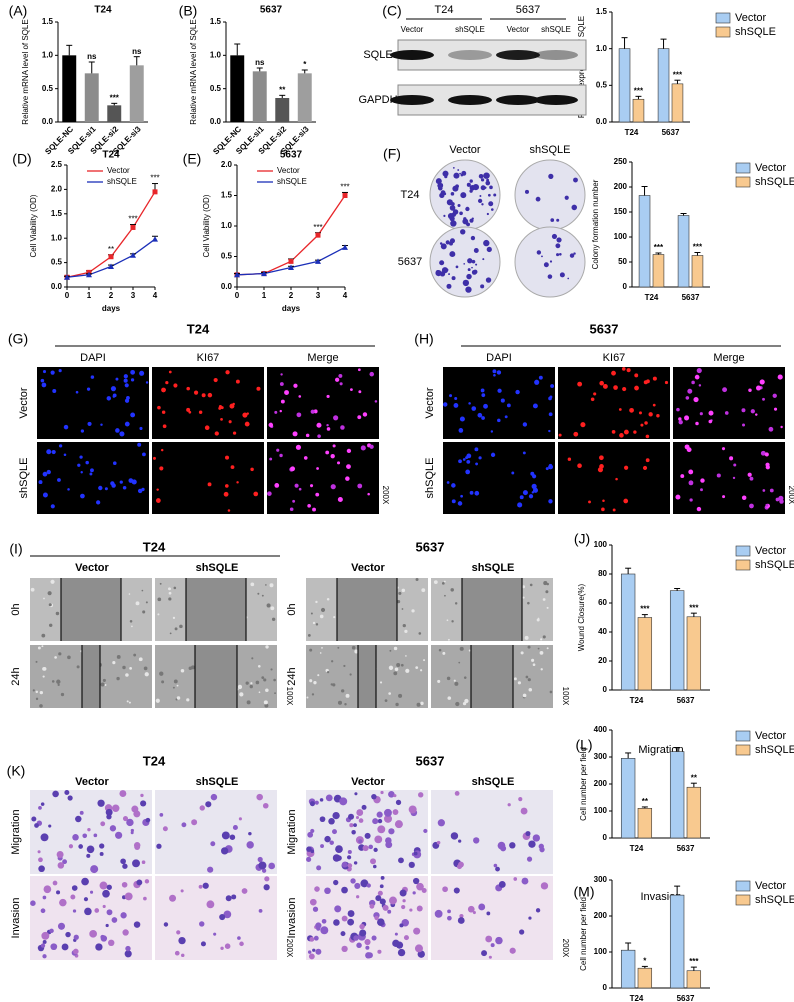  I want to click on y-tick-label: 100, so click(601, 951).